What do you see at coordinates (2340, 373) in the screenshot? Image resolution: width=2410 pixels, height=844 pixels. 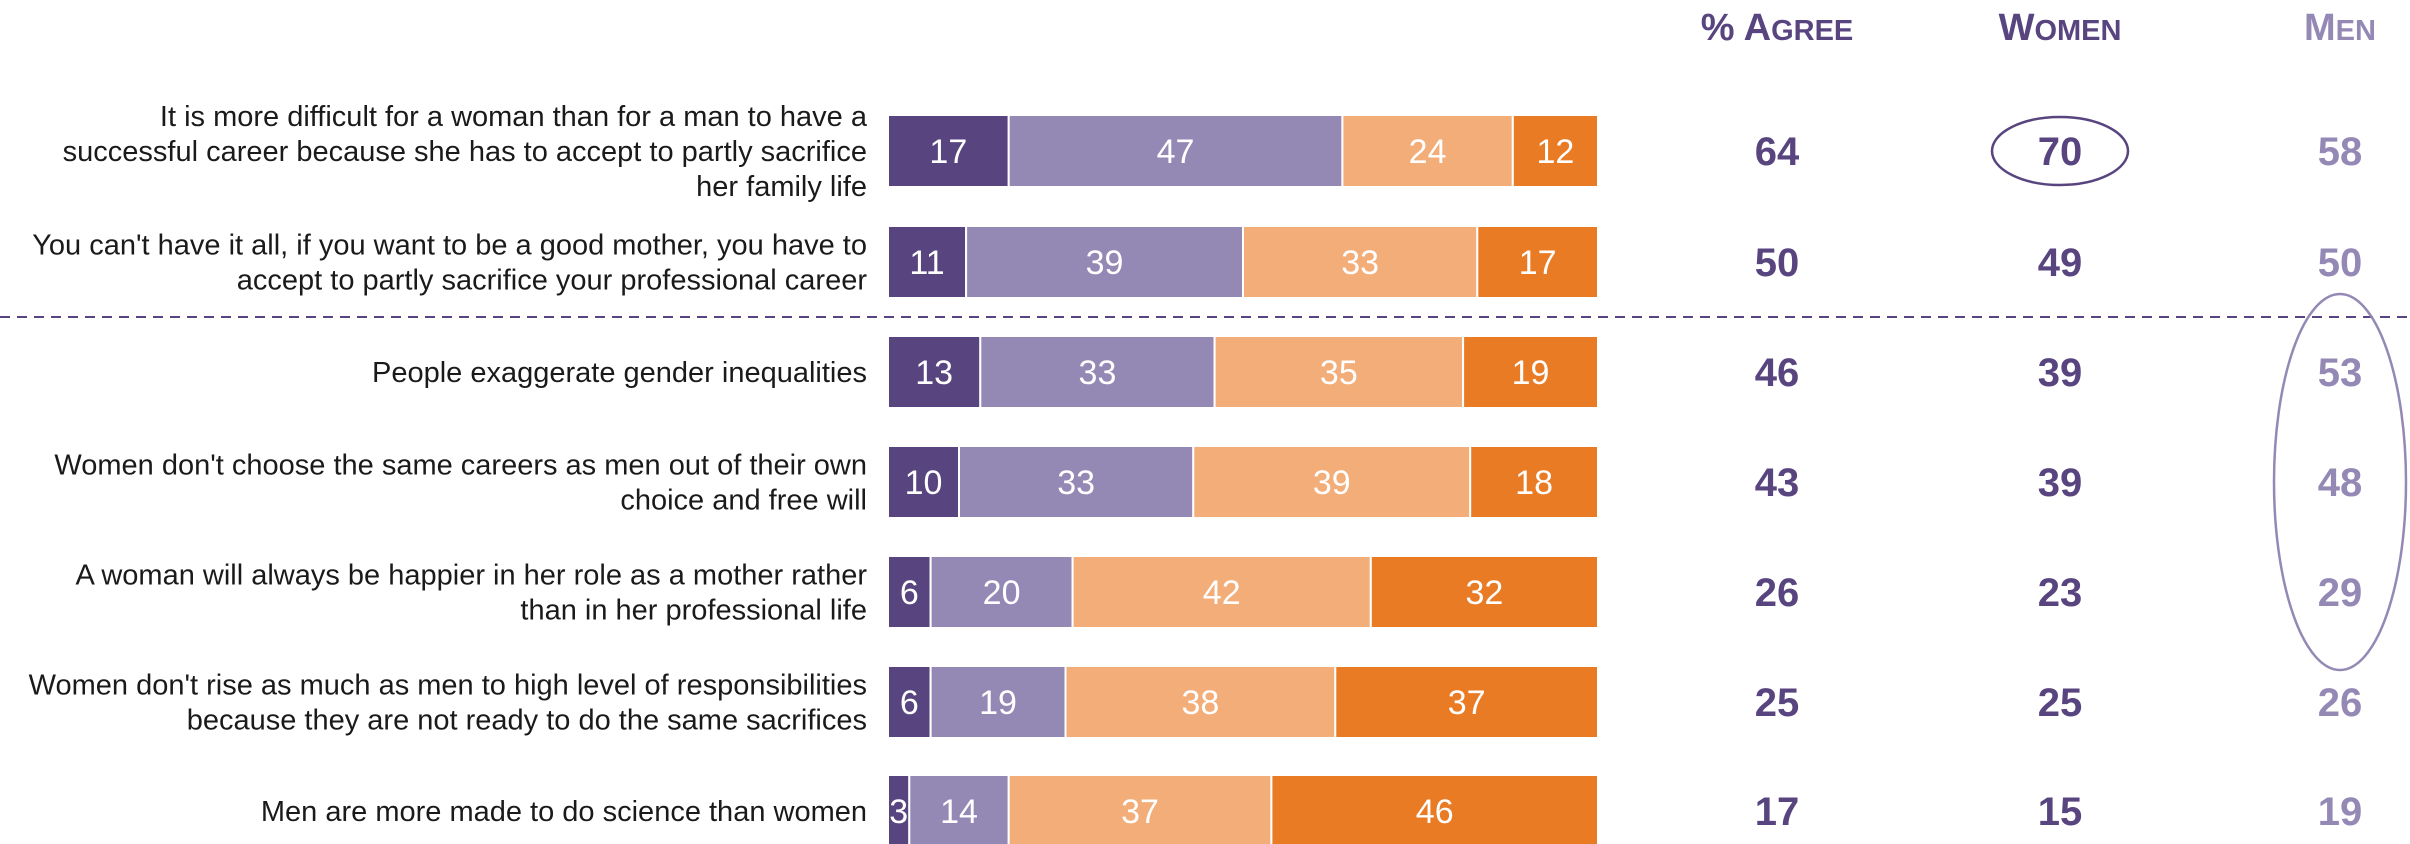 I see `column-value: 53` at bounding box center [2340, 373].